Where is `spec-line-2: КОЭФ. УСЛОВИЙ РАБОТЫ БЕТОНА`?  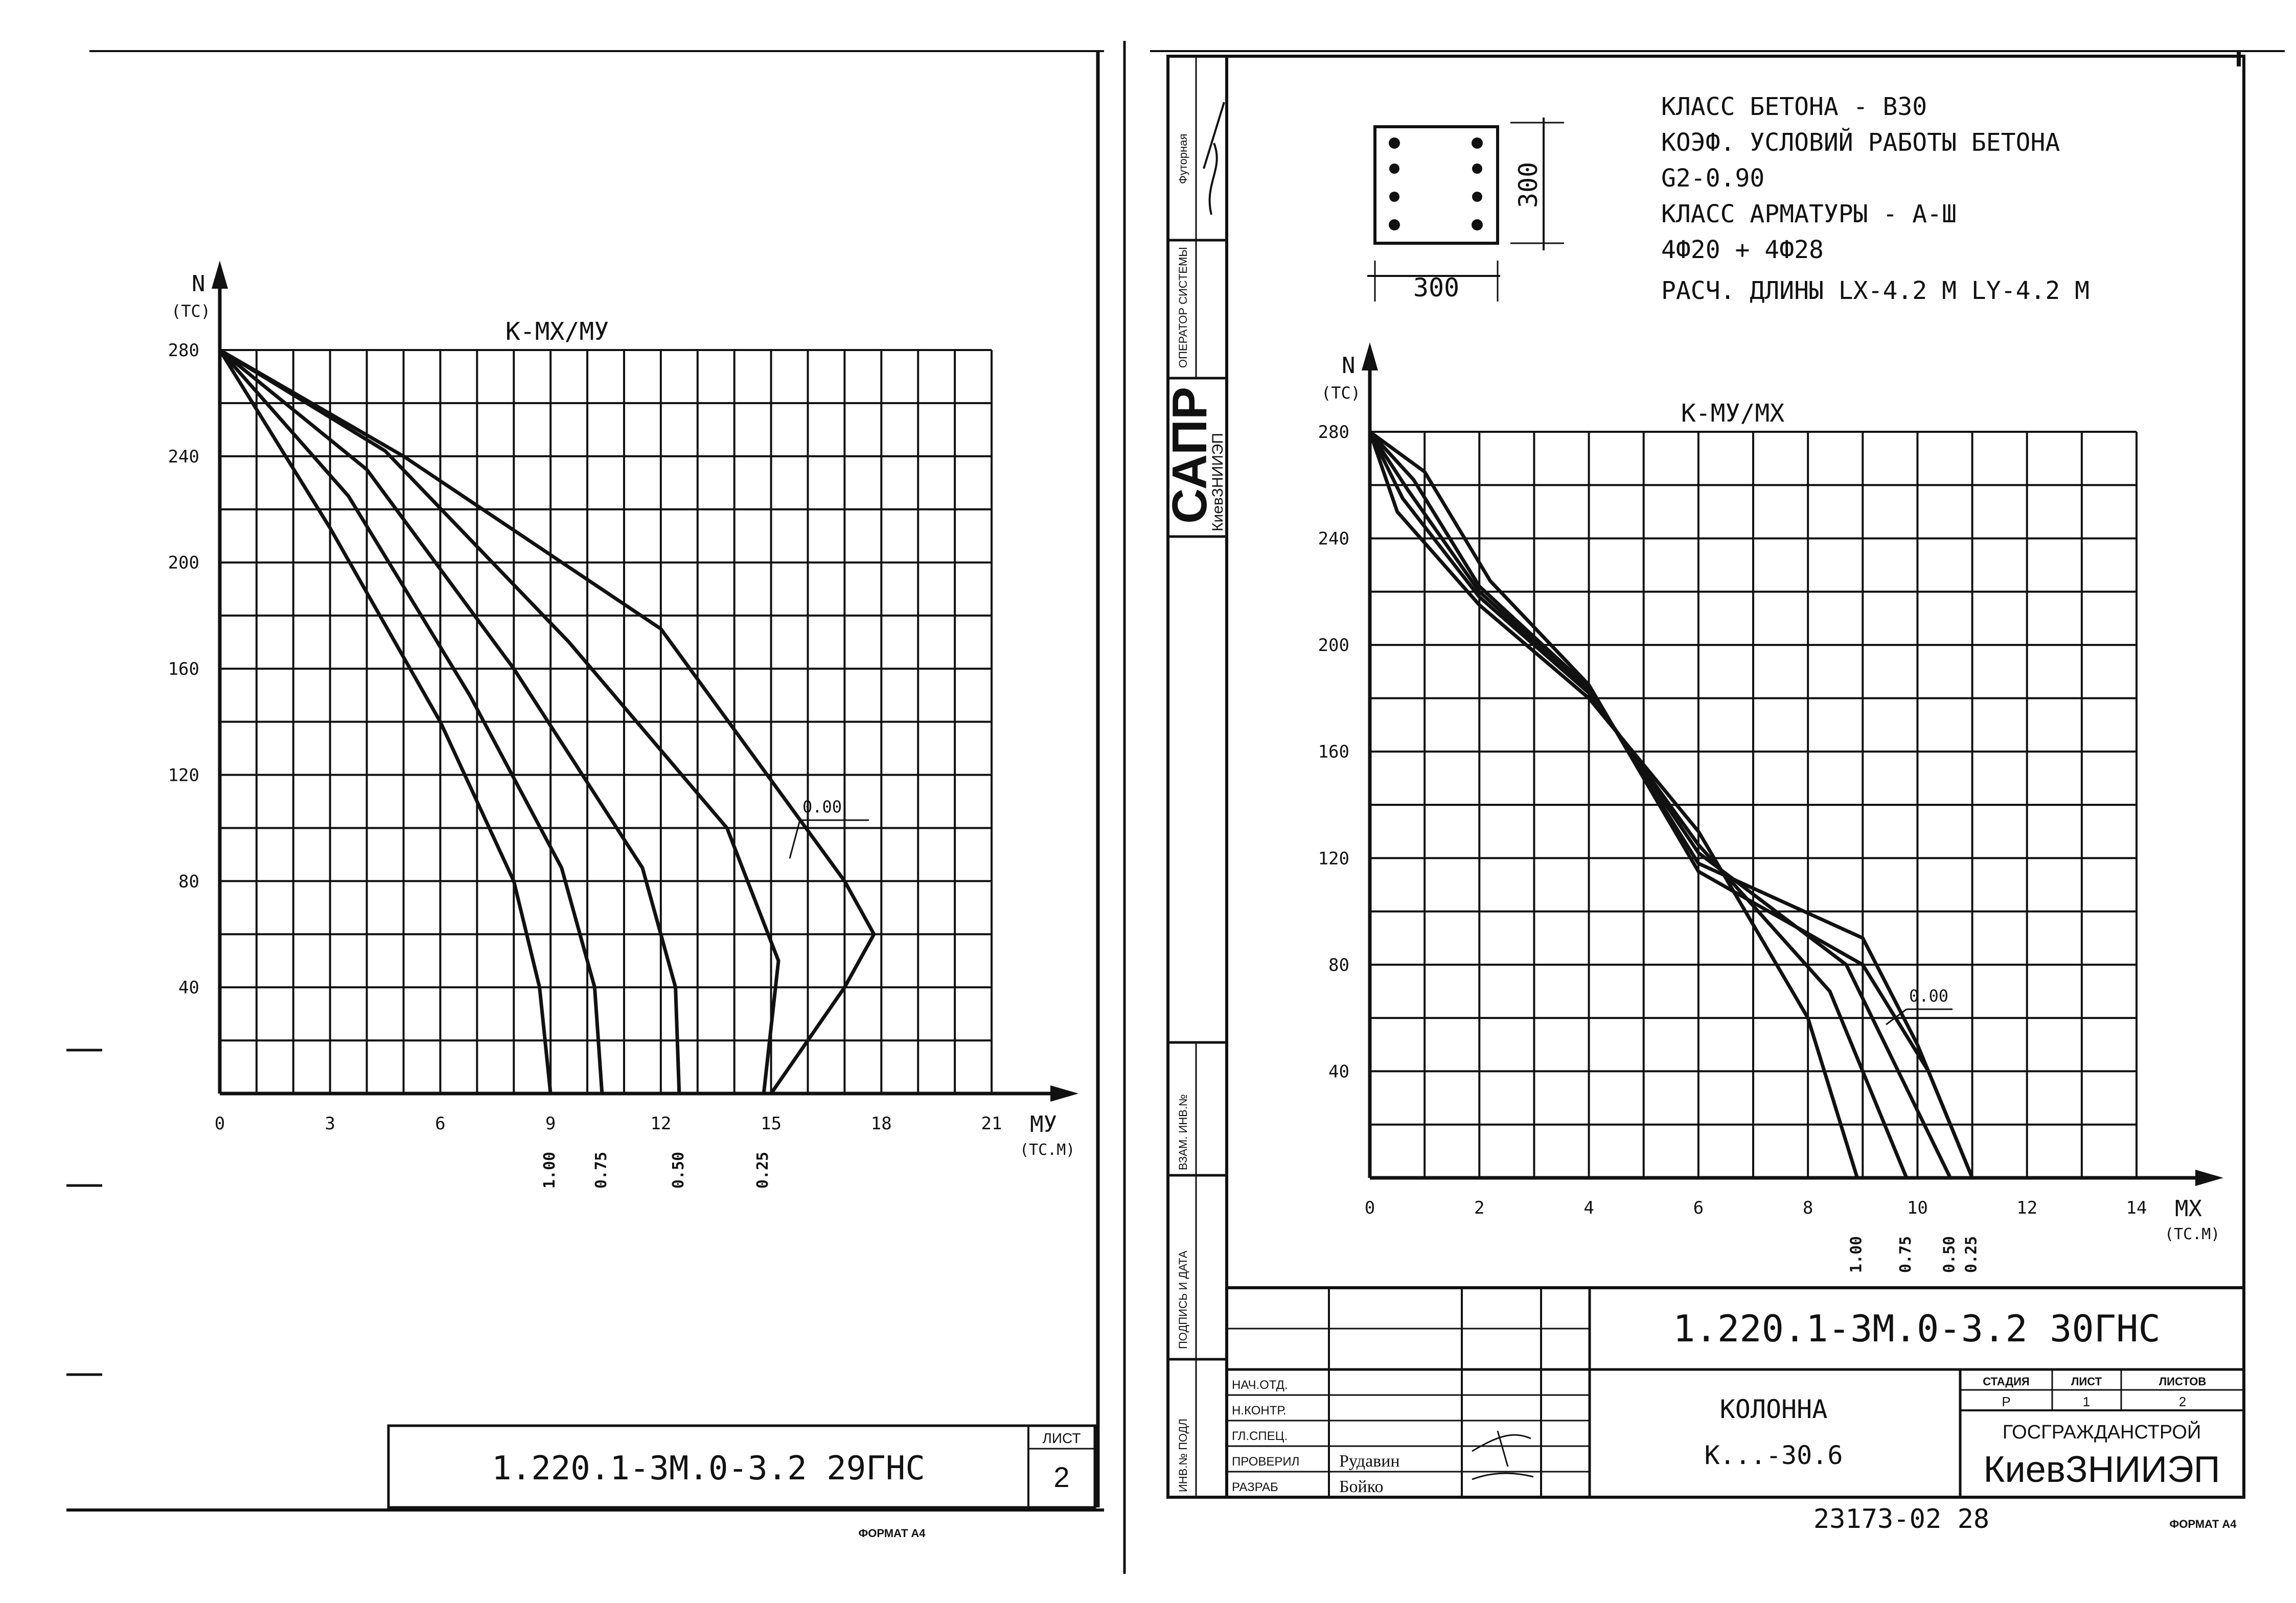
spec-line-2: КОЭФ. УСЛОВИЙ РАБОТЫ БЕТОНА is located at coordinates (1861, 142).